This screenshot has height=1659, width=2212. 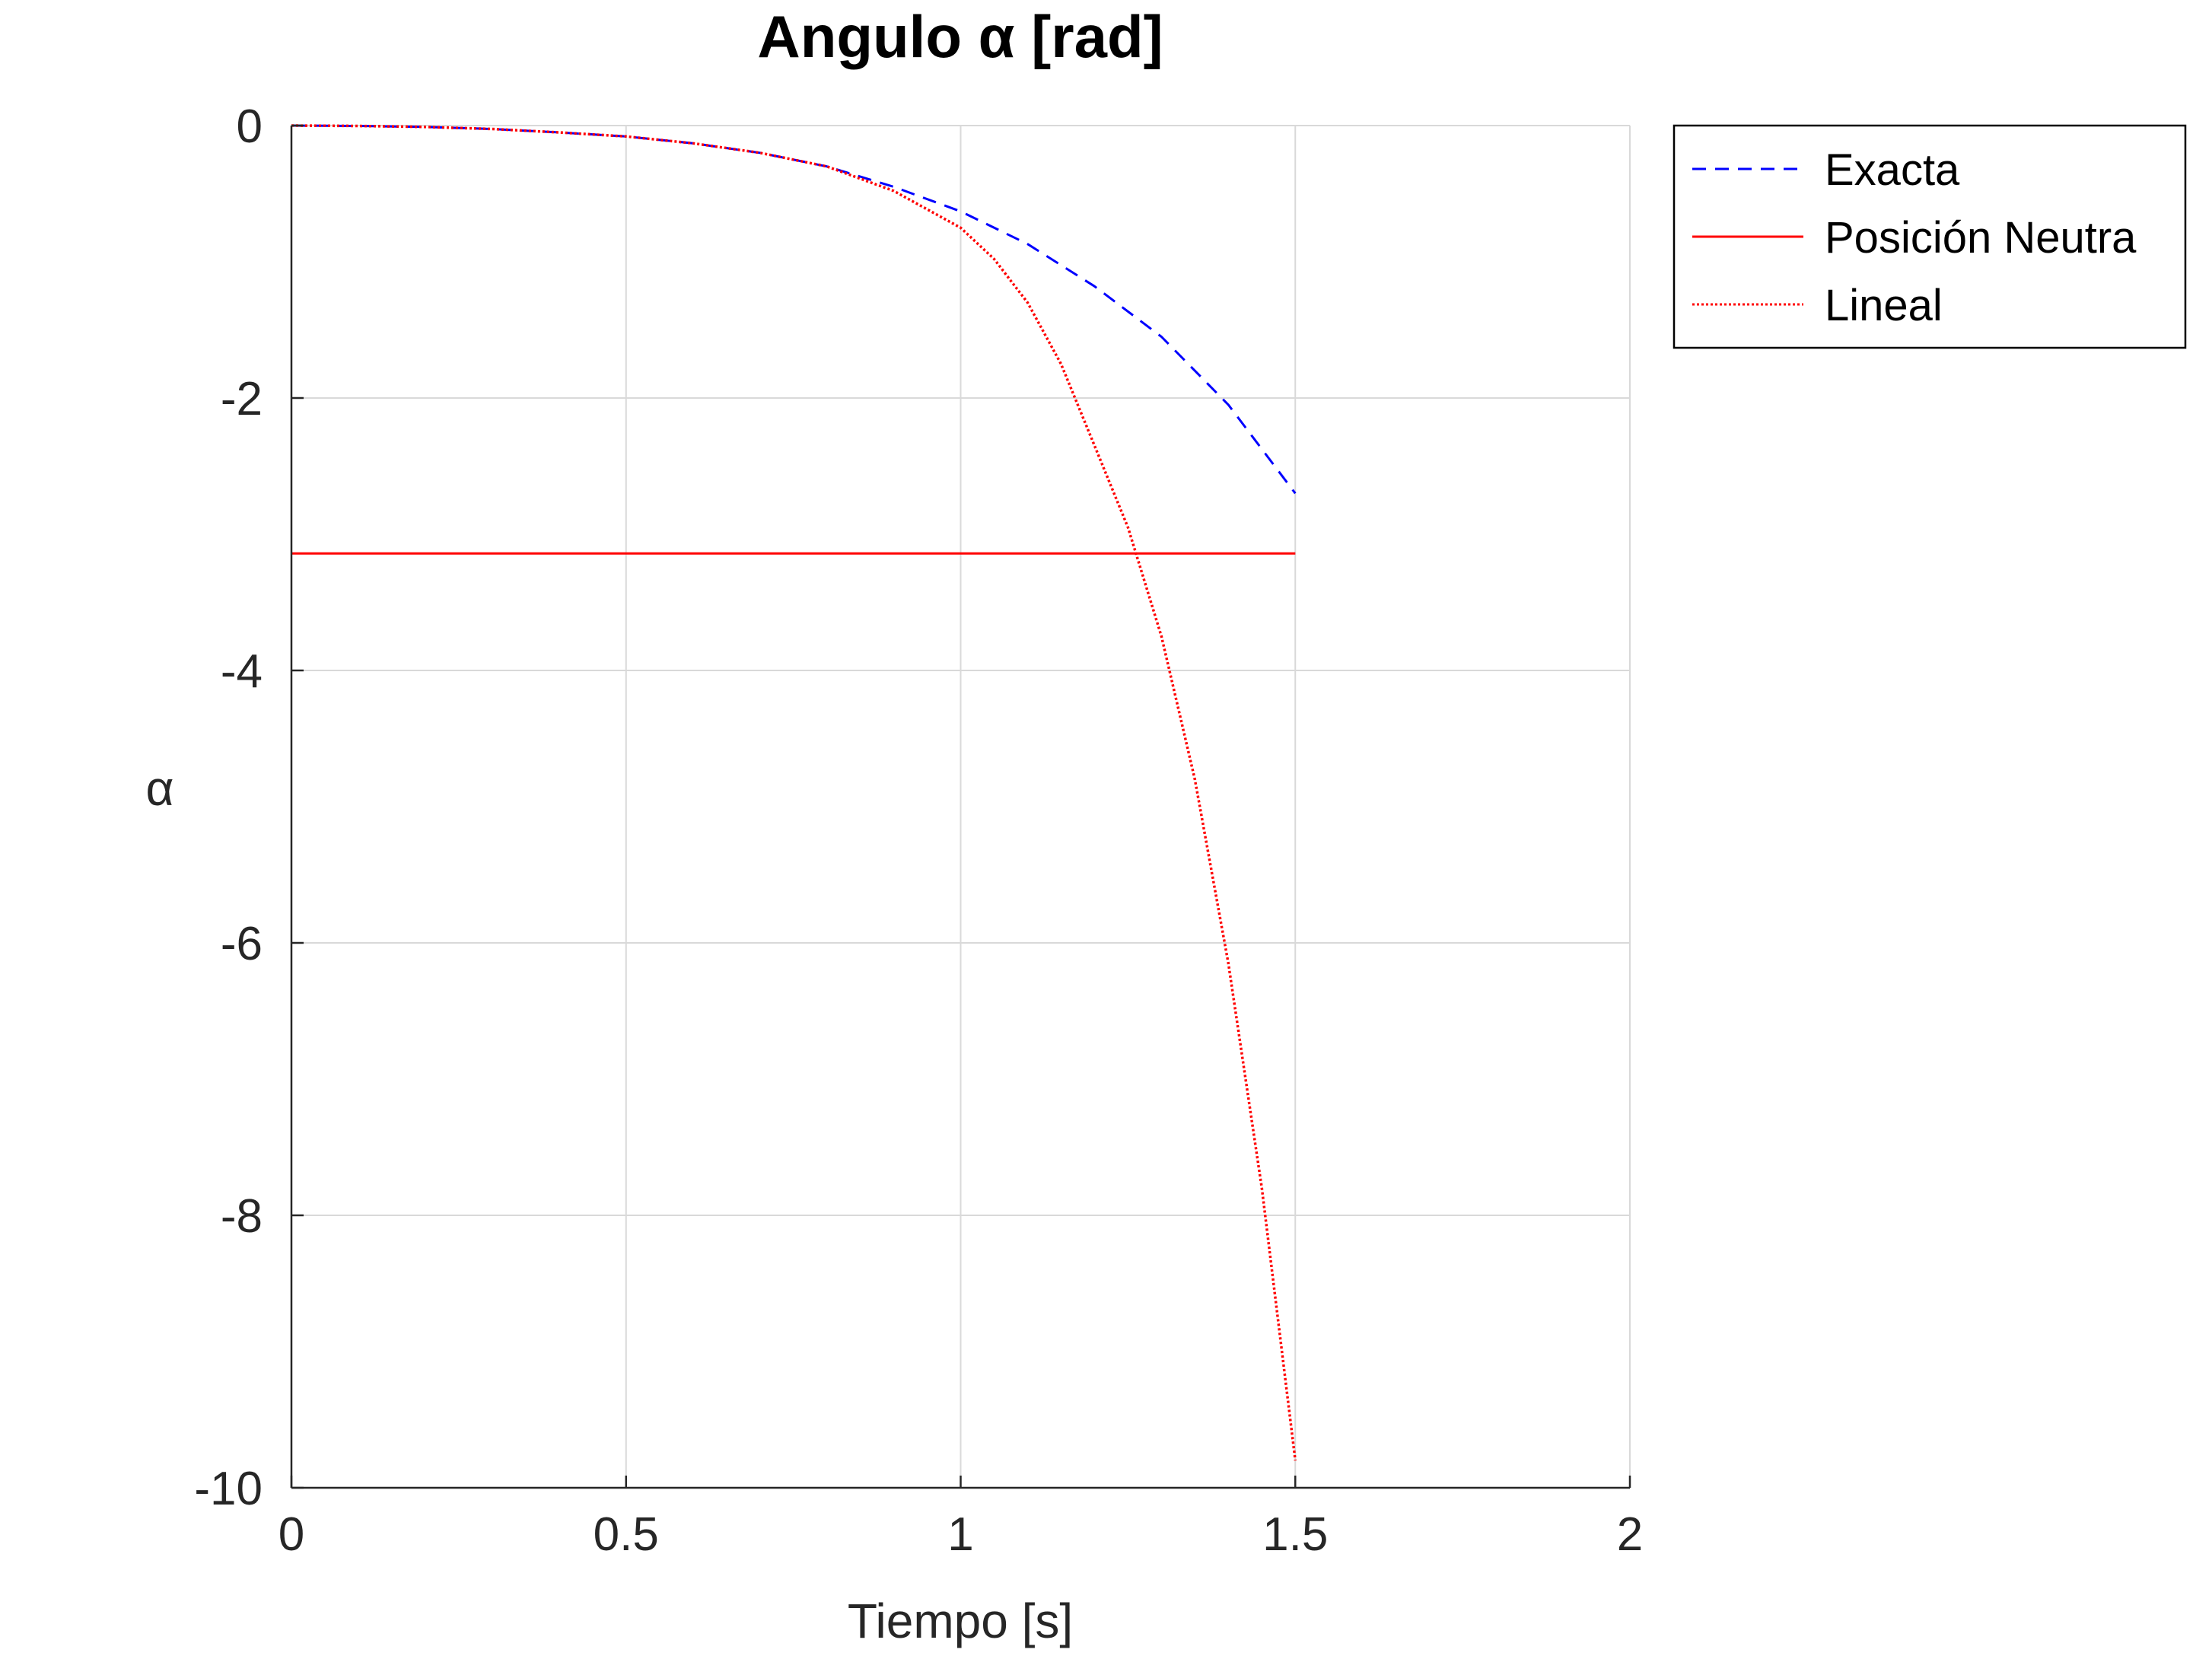 What do you see at coordinates (1630, 1534) in the screenshot?
I see `x-tick-label: 2` at bounding box center [1630, 1534].